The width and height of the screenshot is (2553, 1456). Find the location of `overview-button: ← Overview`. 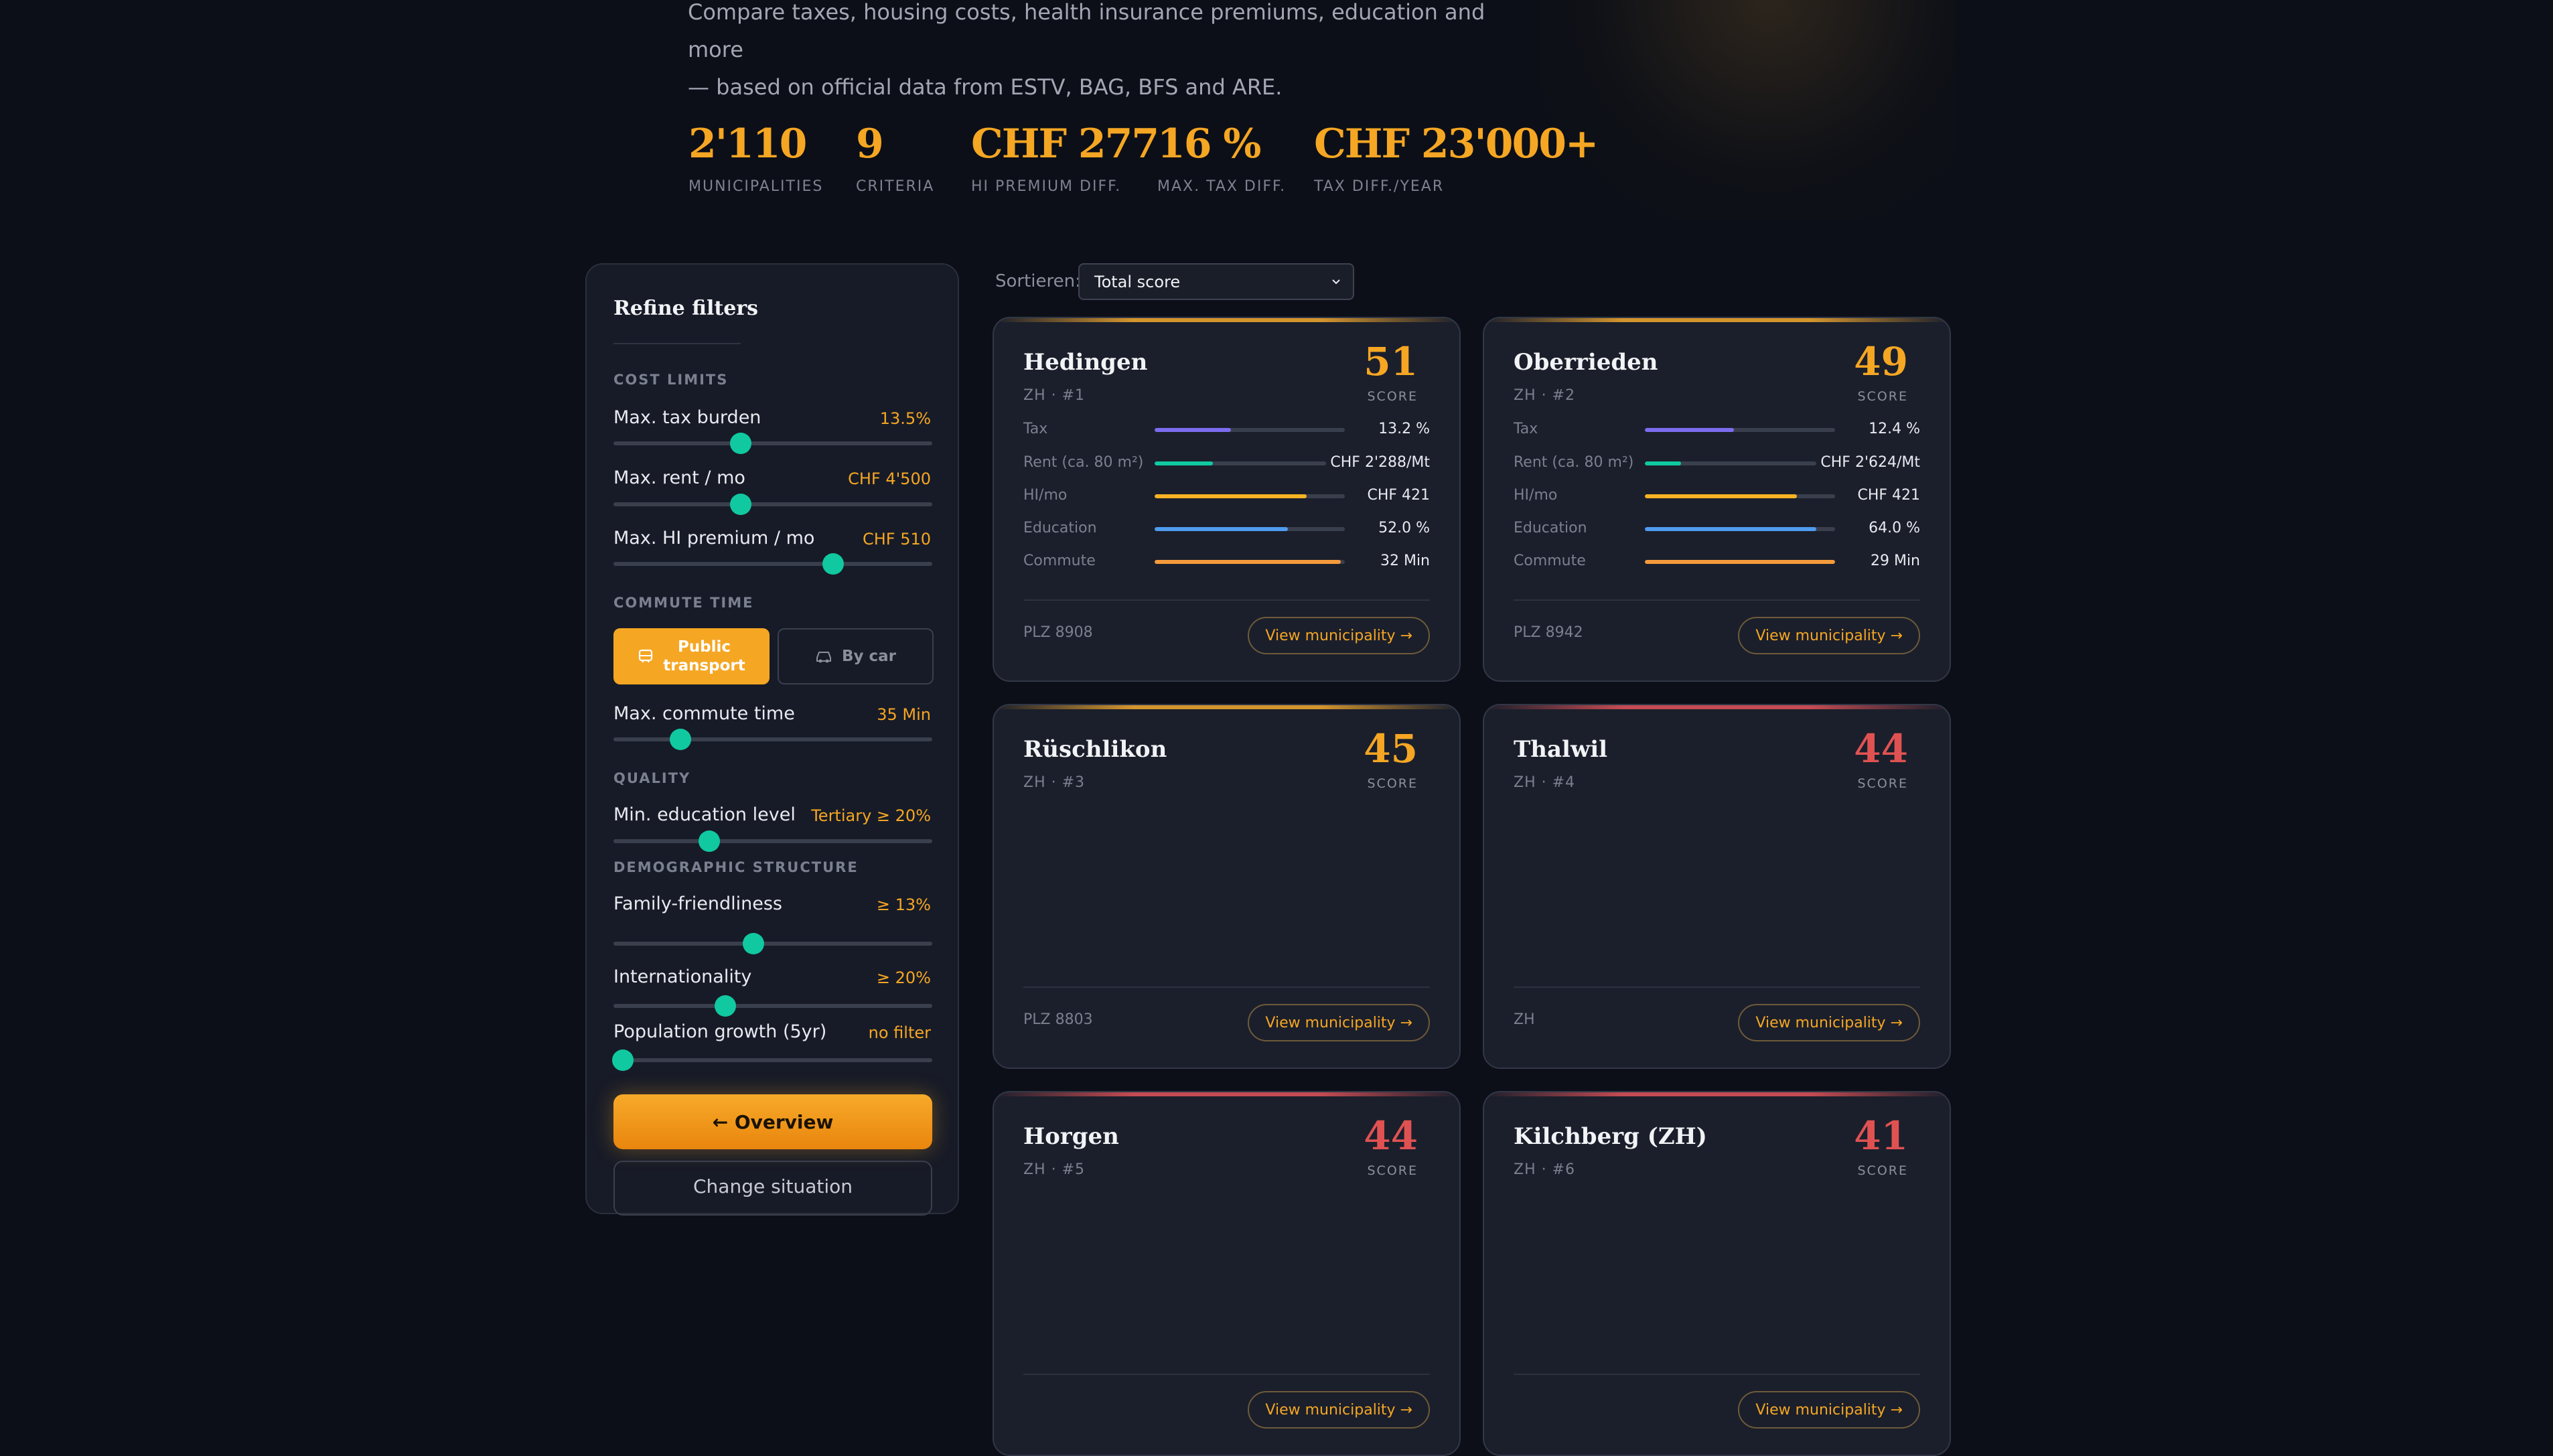

overview-button: ← Overview is located at coordinates (772, 1121).